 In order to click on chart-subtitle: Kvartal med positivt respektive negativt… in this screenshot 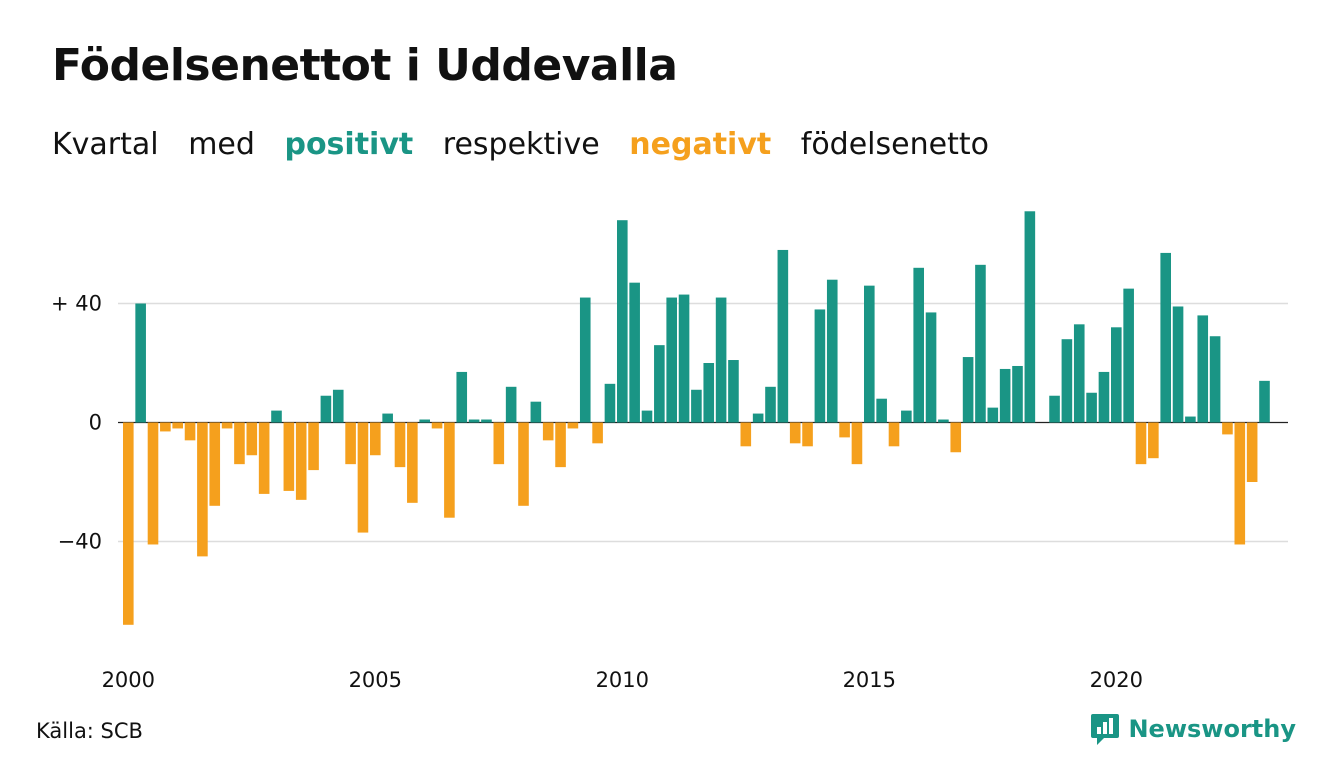, I will do `click(530, 144)`.